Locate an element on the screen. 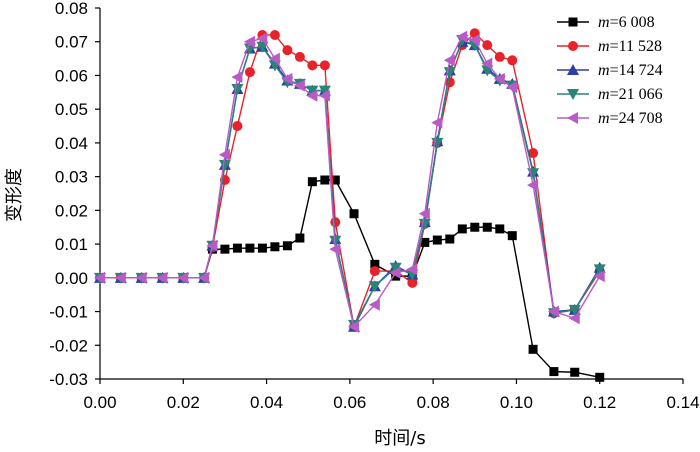 This screenshot has height=452, width=700. y-axis-title: 变形度 is located at coordinates (14, 195).